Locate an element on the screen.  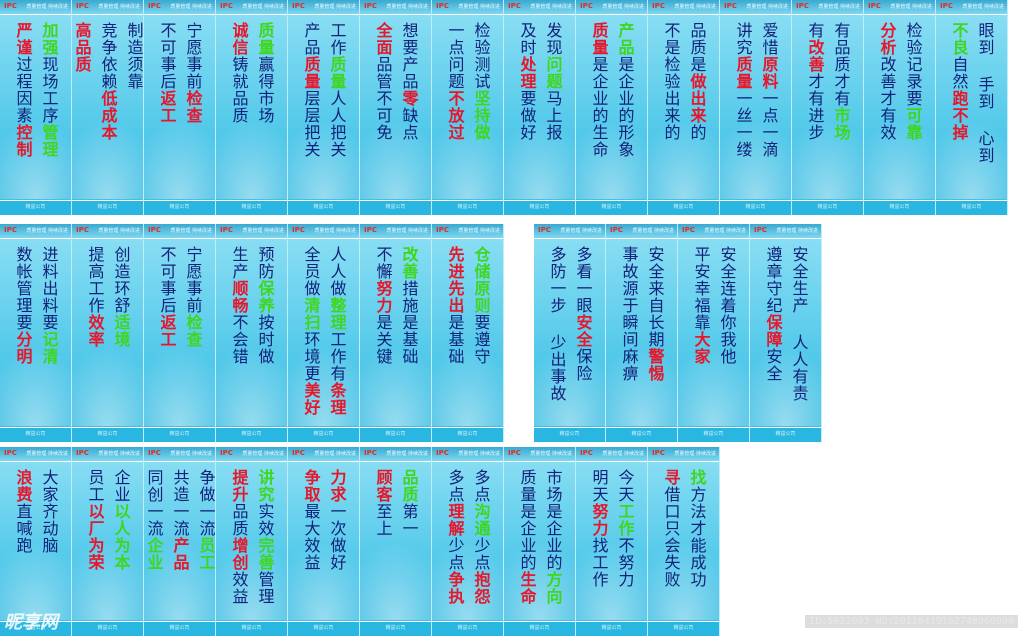
slogan-text: 最大效益 is located at coordinates (311, 537).